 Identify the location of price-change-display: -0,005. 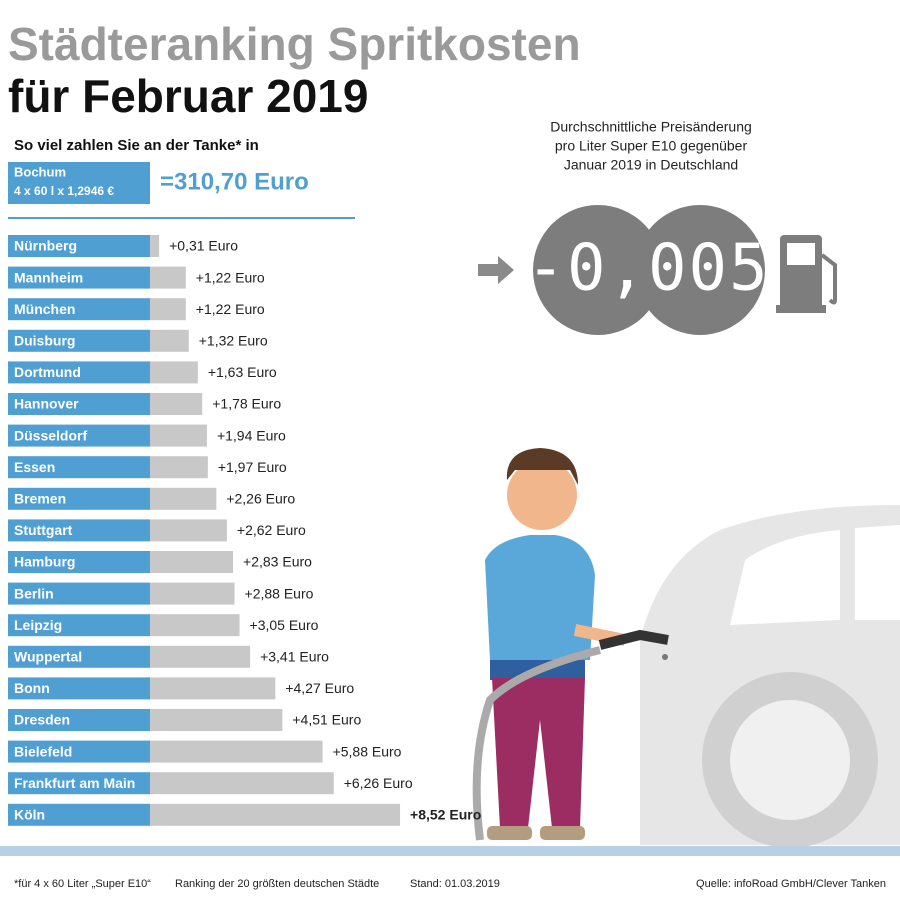
(647, 269).